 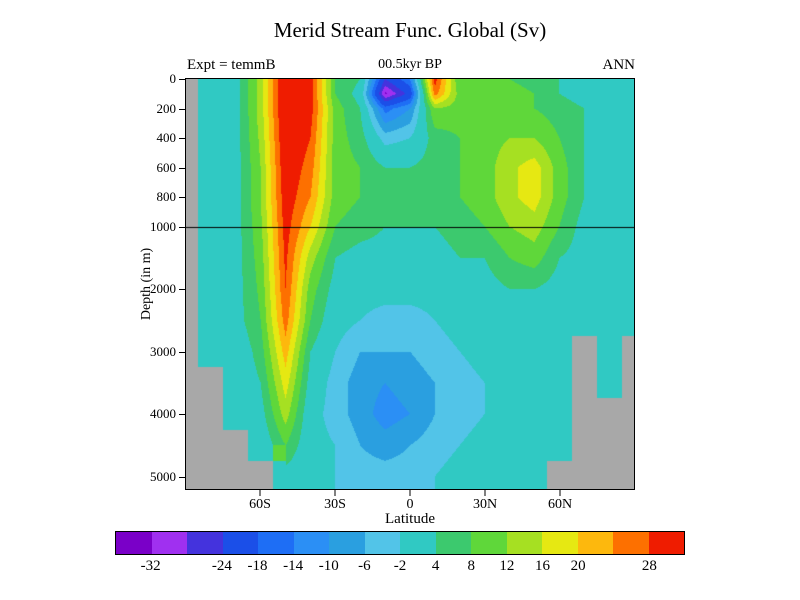 What do you see at coordinates (335, 504) in the screenshot?
I see `latitude-tick-label: 30S` at bounding box center [335, 504].